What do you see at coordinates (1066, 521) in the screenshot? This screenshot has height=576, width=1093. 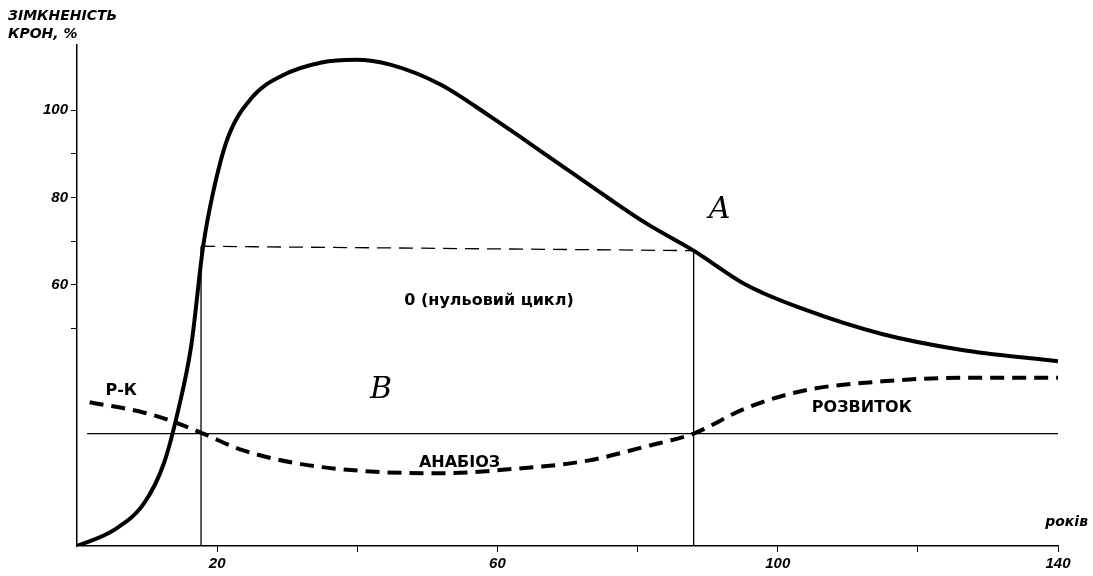 I see `x-axis-title: років` at bounding box center [1066, 521].